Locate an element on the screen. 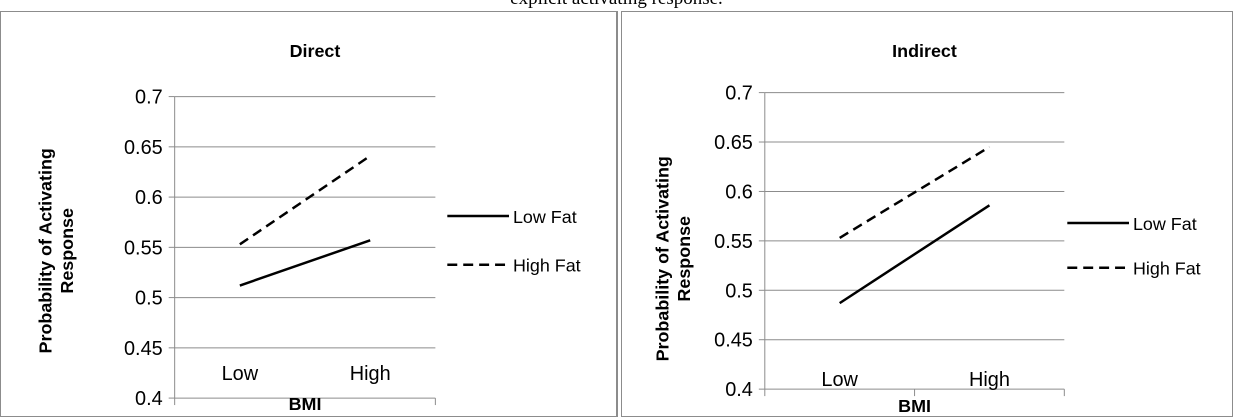  figure-caption: explicit activating response. is located at coordinates (616, 5).